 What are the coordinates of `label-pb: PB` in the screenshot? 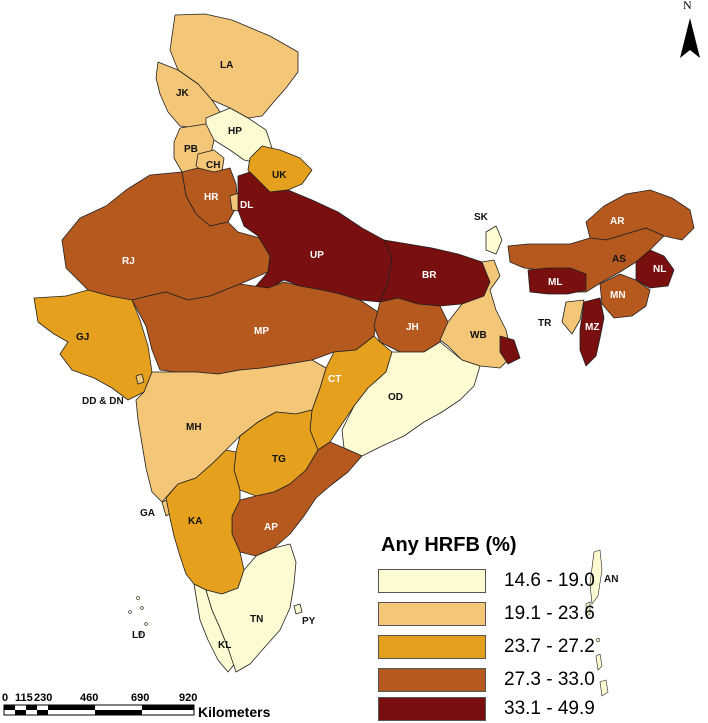 It's located at (191, 149).